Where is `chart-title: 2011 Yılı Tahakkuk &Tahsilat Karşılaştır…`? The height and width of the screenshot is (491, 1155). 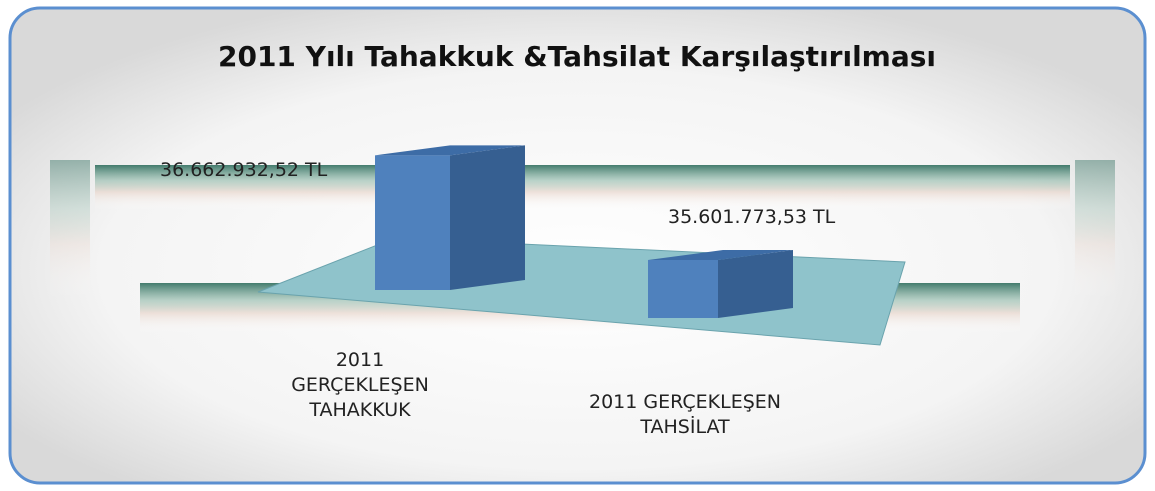 chart-title: 2011 Yılı Tahakkuk &Tahsilat Karşılaştır… is located at coordinates (577, 56).